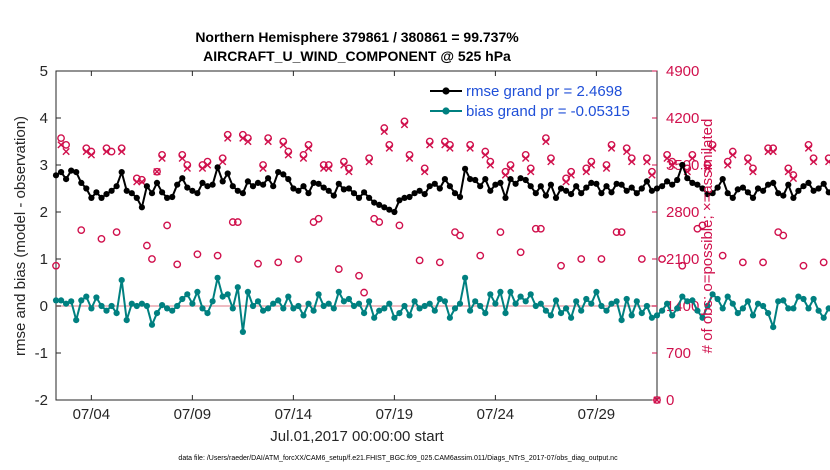  What do you see at coordinates (294, 414) in the screenshot?
I see `x-tick-label: 07/14` at bounding box center [294, 414].